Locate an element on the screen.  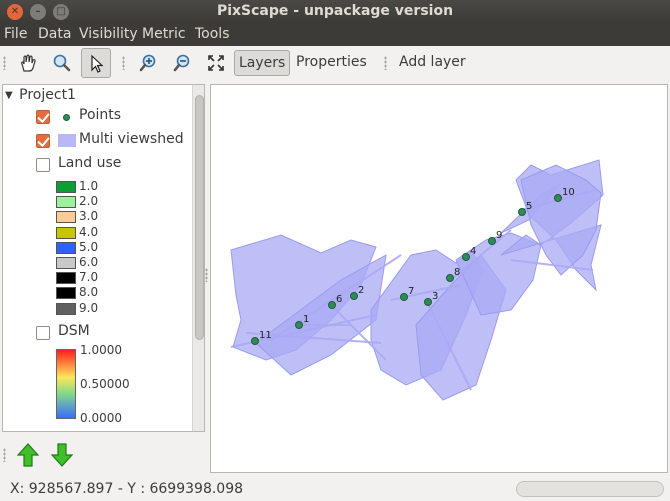
land-use-class-label: 5.0 is located at coordinates (89, 246).